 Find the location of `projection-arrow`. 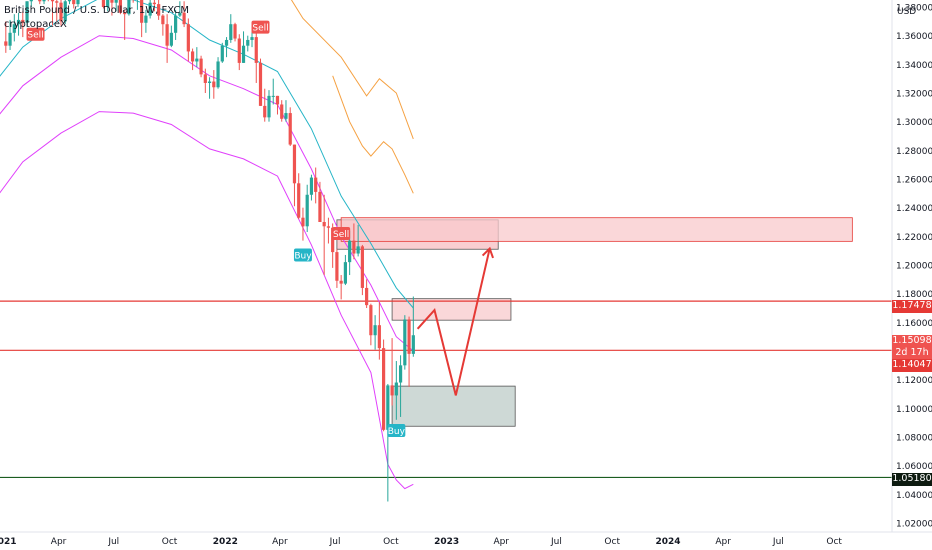

projection-arrow is located at coordinates (453, 322).